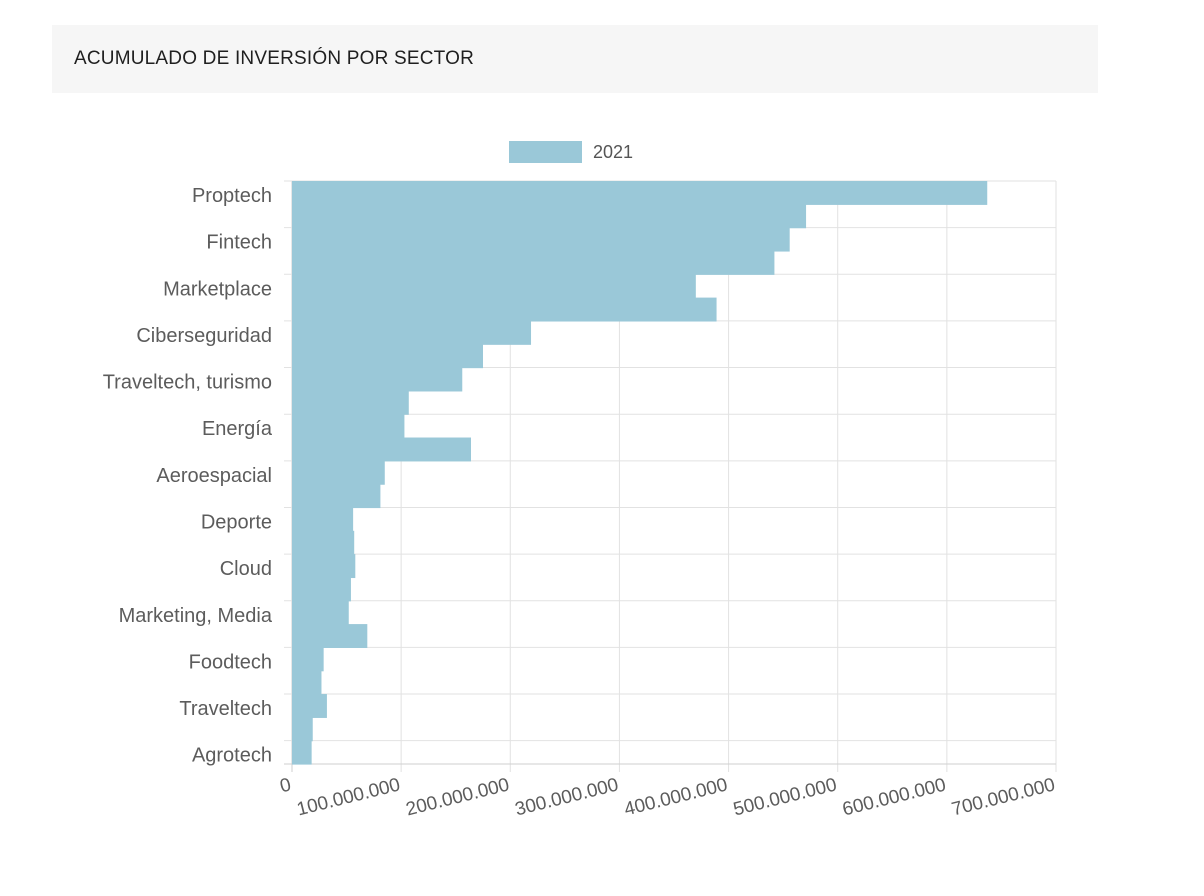 The image size is (1204, 896). What do you see at coordinates (785, 797) in the screenshot?
I see `x-tick-label-5: 500.000.000` at bounding box center [785, 797].